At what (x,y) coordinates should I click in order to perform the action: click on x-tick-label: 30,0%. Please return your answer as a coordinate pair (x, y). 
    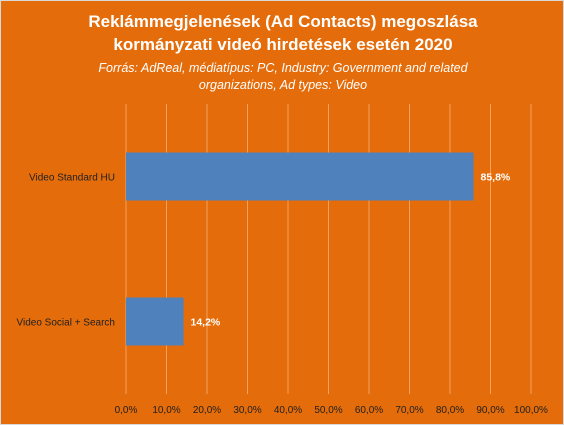
    Looking at the image, I should click on (247, 410).